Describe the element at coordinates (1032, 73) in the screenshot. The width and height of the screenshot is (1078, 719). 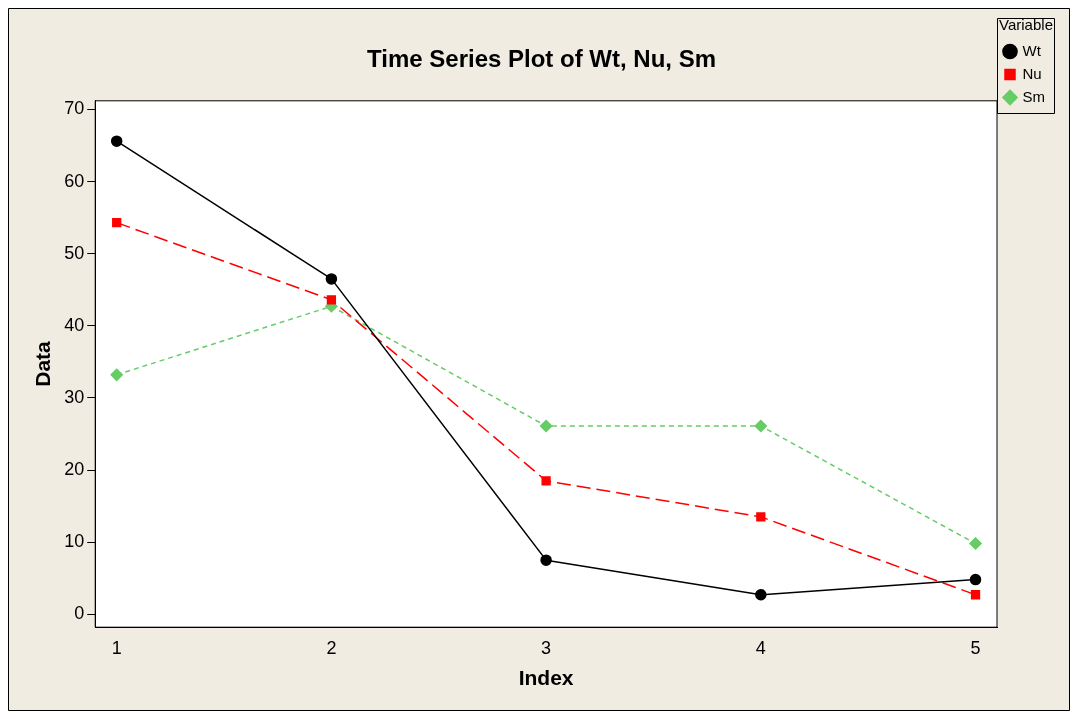
I see `legend-label: Nu` at that location.